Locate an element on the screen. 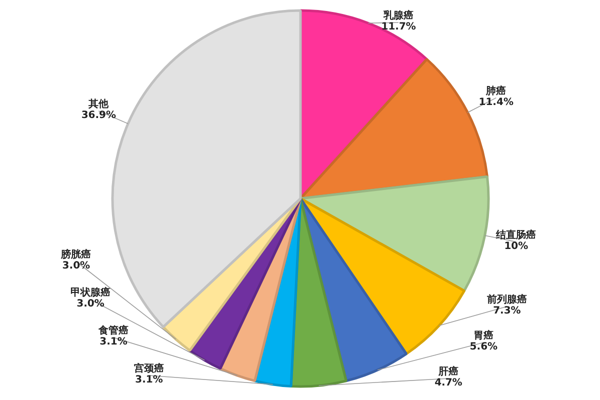 This screenshot has height=400, width=600. slice-label: 结直肠癌 is located at coordinates (515, 234).